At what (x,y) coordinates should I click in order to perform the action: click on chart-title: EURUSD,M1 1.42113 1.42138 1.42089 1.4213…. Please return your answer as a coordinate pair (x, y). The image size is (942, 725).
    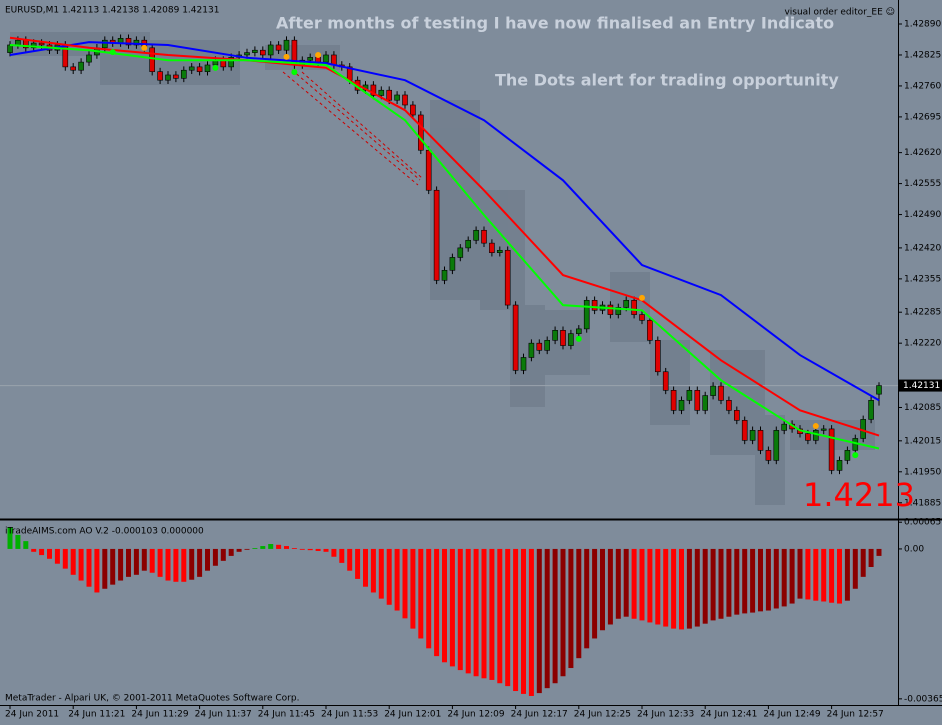
    Looking at the image, I should click on (112, 11).